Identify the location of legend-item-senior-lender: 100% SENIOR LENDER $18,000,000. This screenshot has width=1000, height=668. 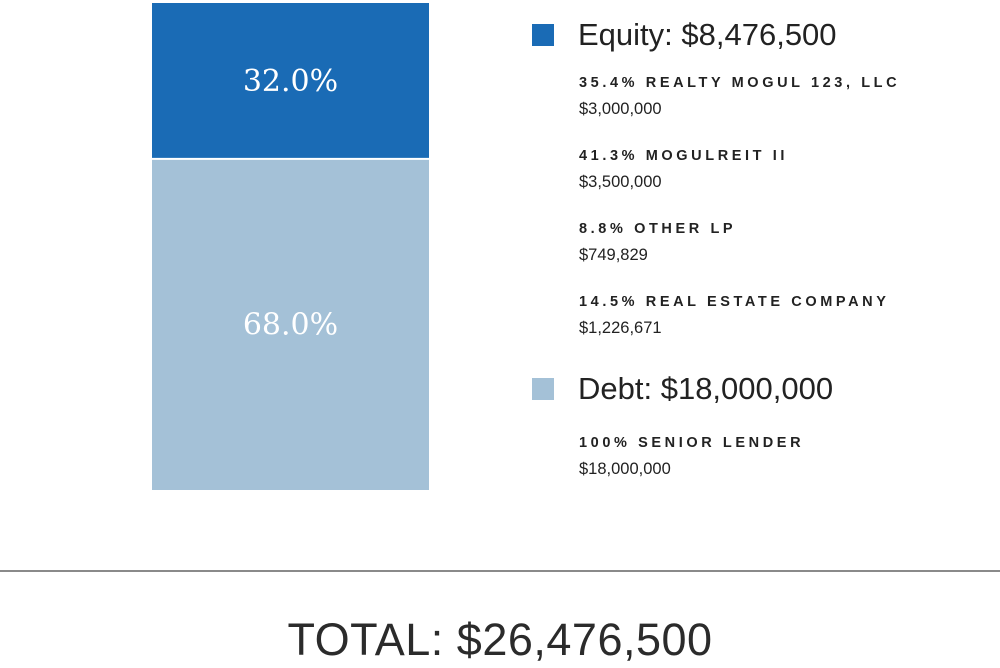
(691, 456).